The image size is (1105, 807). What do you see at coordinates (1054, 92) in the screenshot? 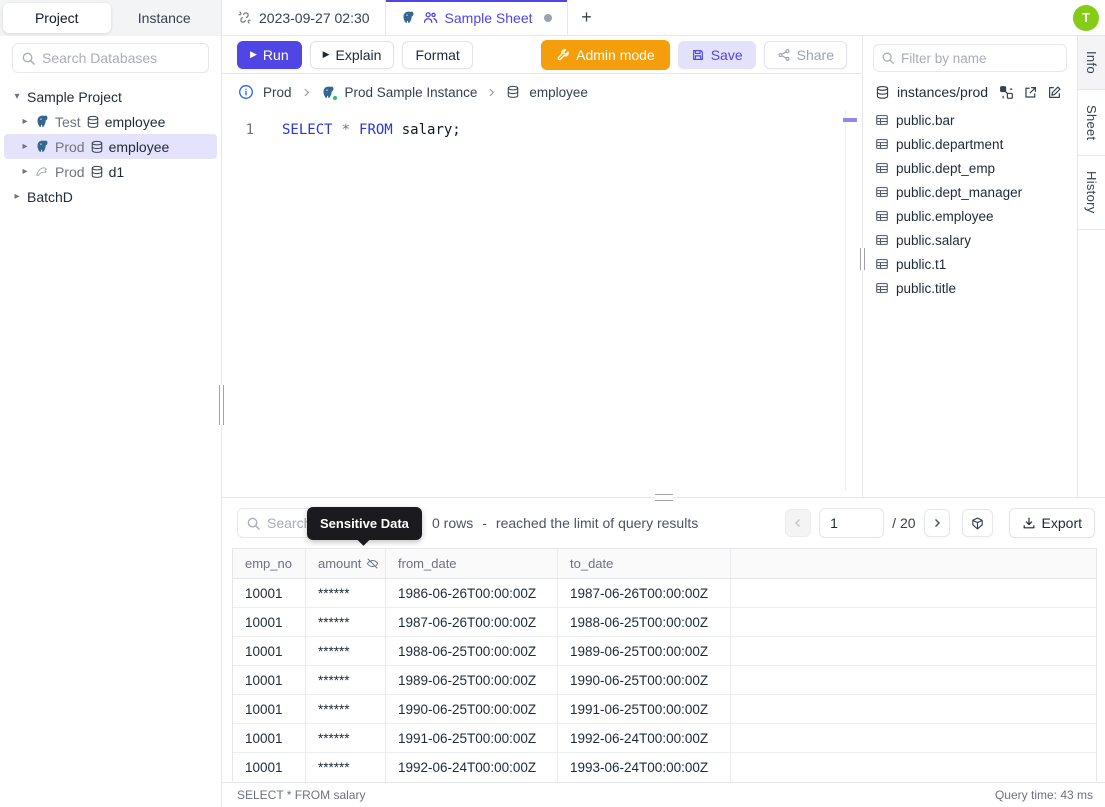
I see `edit-icon` at bounding box center [1054, 92].